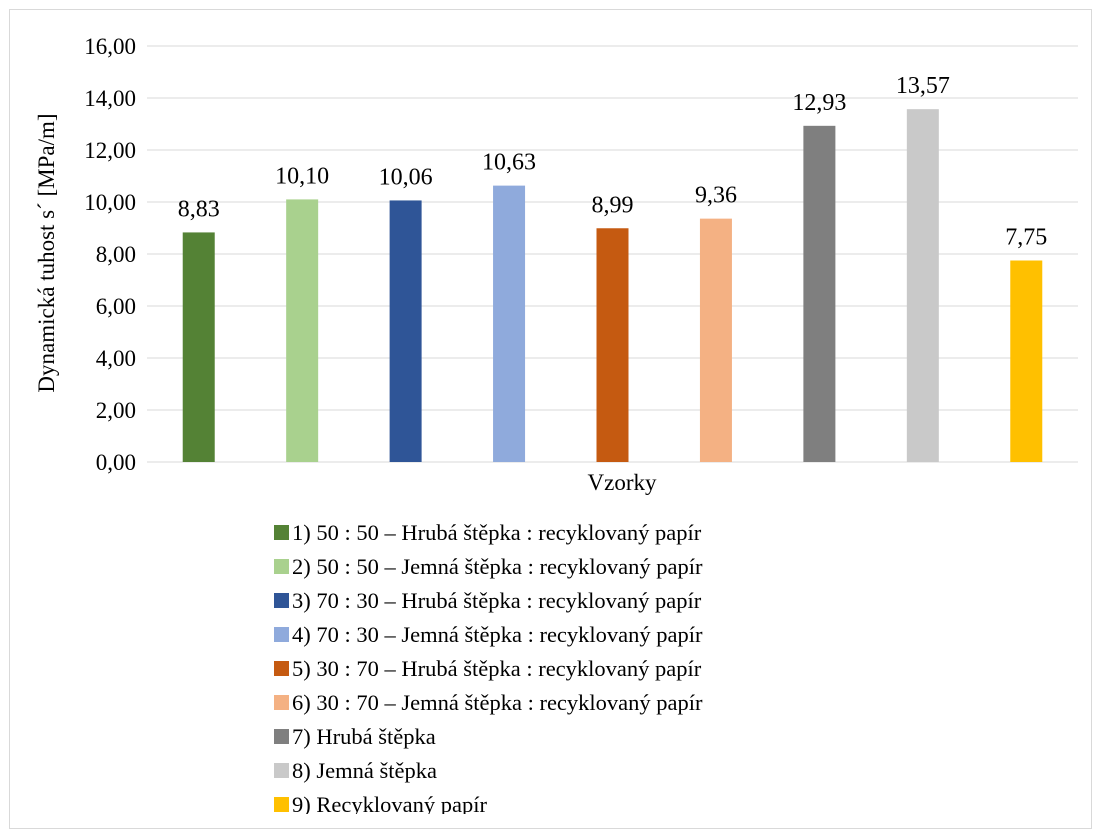 Image resolution: width=1094 pixels, height=829 pixels. What do you see at coordinates (622, 482) in the screenshot?
I see `x-axis-title: Vzorky` at bounding box center [622, 482].